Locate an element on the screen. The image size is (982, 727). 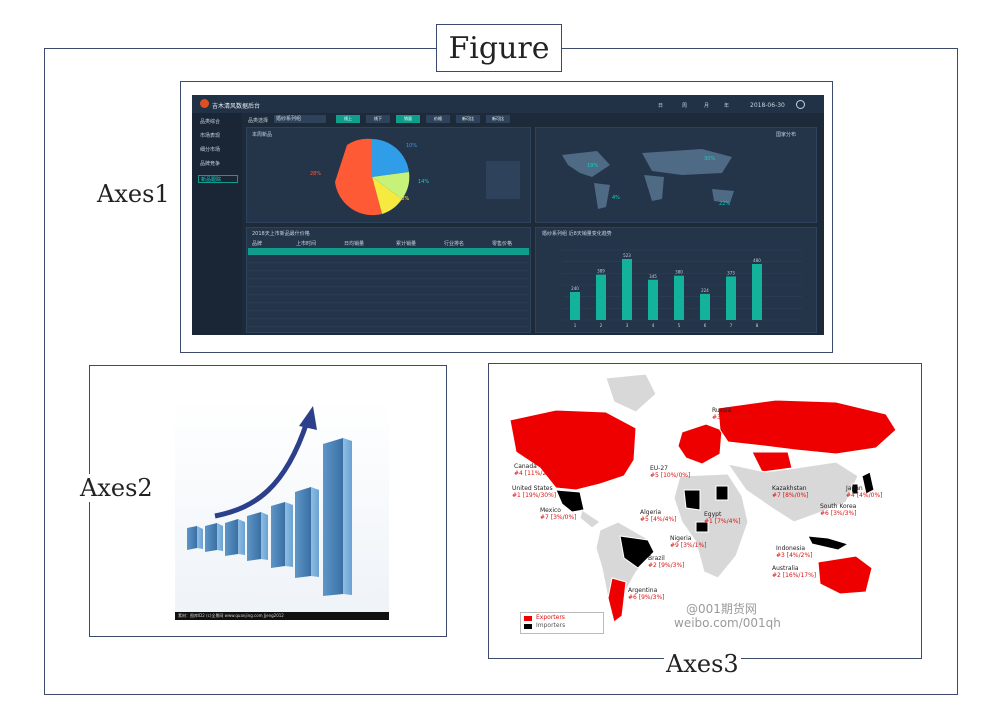
image-caption-bar is located at coordinates (282, 616).